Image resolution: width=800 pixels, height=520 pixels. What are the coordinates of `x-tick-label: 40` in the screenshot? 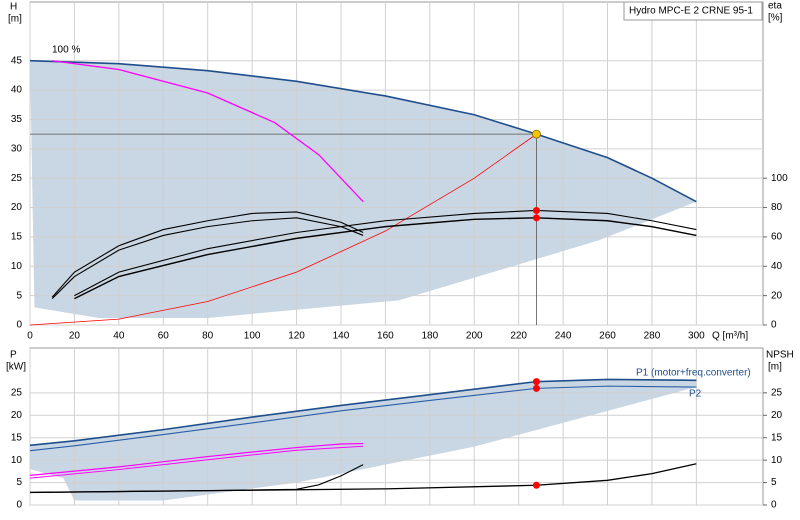 It's located at (119, 336).